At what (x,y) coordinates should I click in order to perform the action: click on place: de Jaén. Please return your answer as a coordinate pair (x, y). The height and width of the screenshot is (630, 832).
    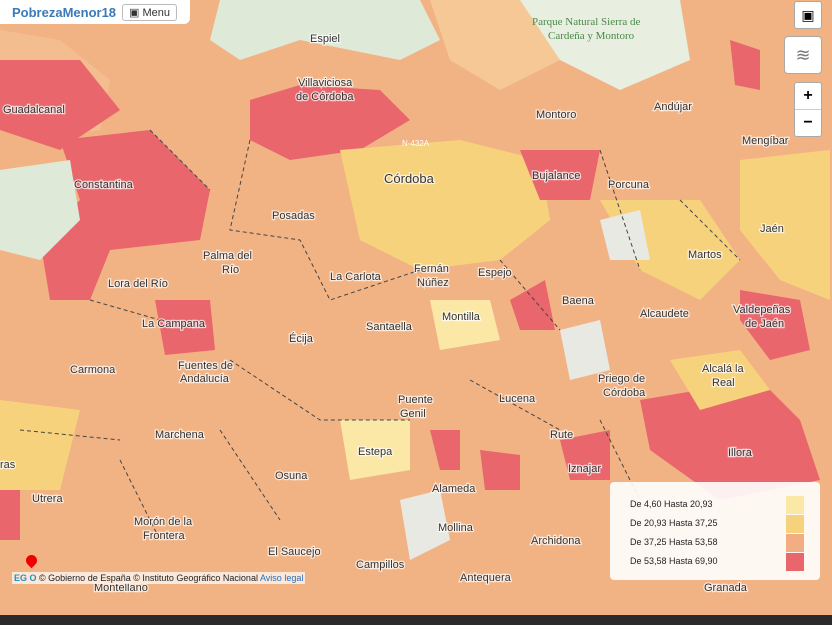
    Looking at the image, I should click on (764, 324).